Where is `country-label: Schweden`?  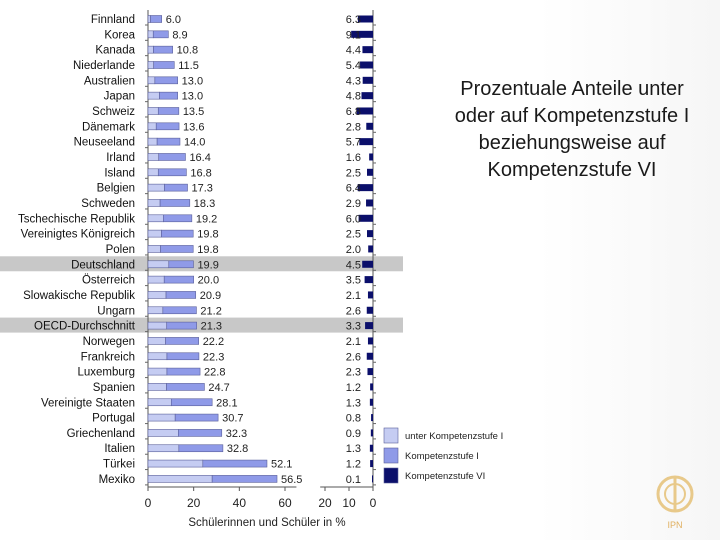
country-label: Schweden is located at coordinates (108, 204).